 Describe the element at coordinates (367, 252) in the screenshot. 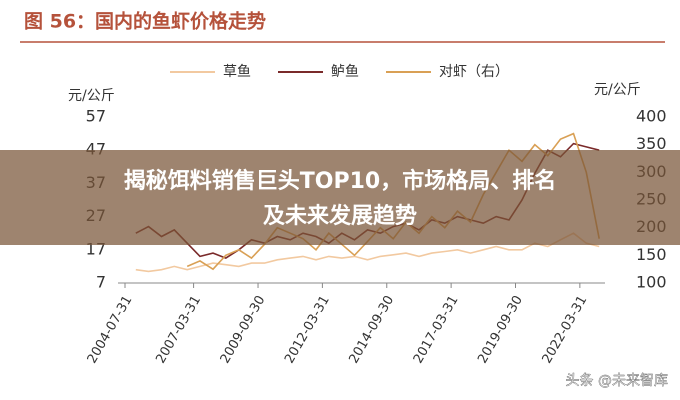

I see `series-line` at that location.